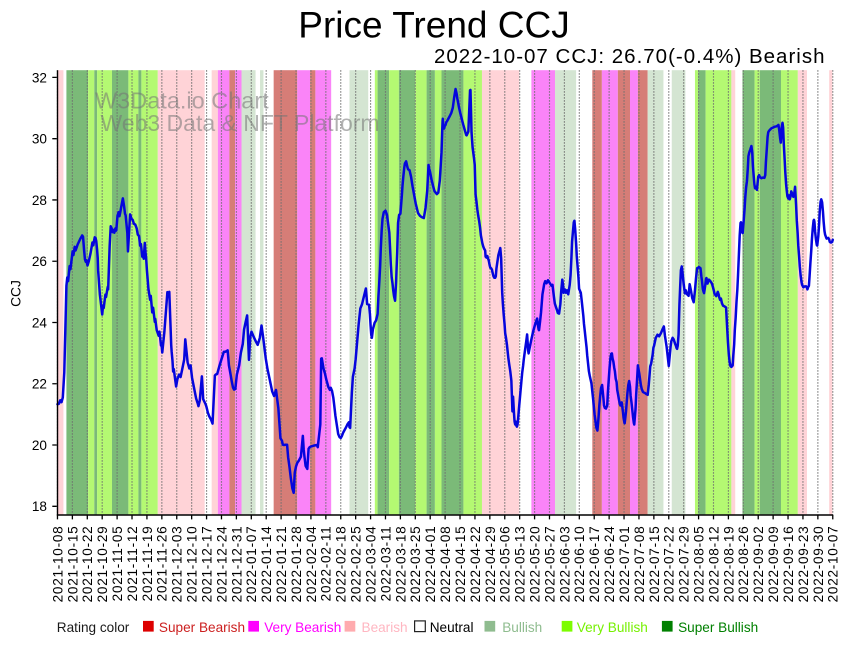 The height and width of the screenshot is (646, 849). Describe the element at coordinates (624, 564) in the screenshot. I see `svg-text: 2022-07-01` at that location.